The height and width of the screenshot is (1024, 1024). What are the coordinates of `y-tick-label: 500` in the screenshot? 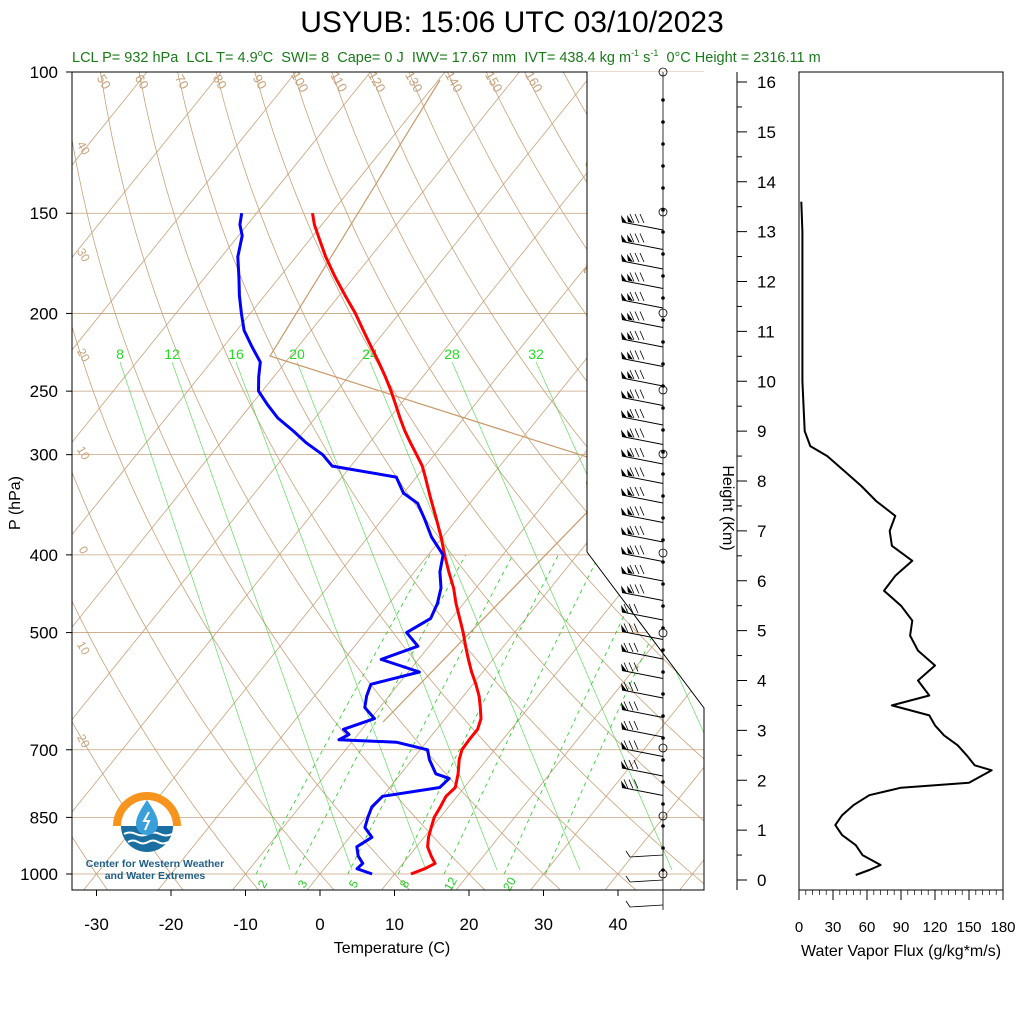 It's located at (44, 633).